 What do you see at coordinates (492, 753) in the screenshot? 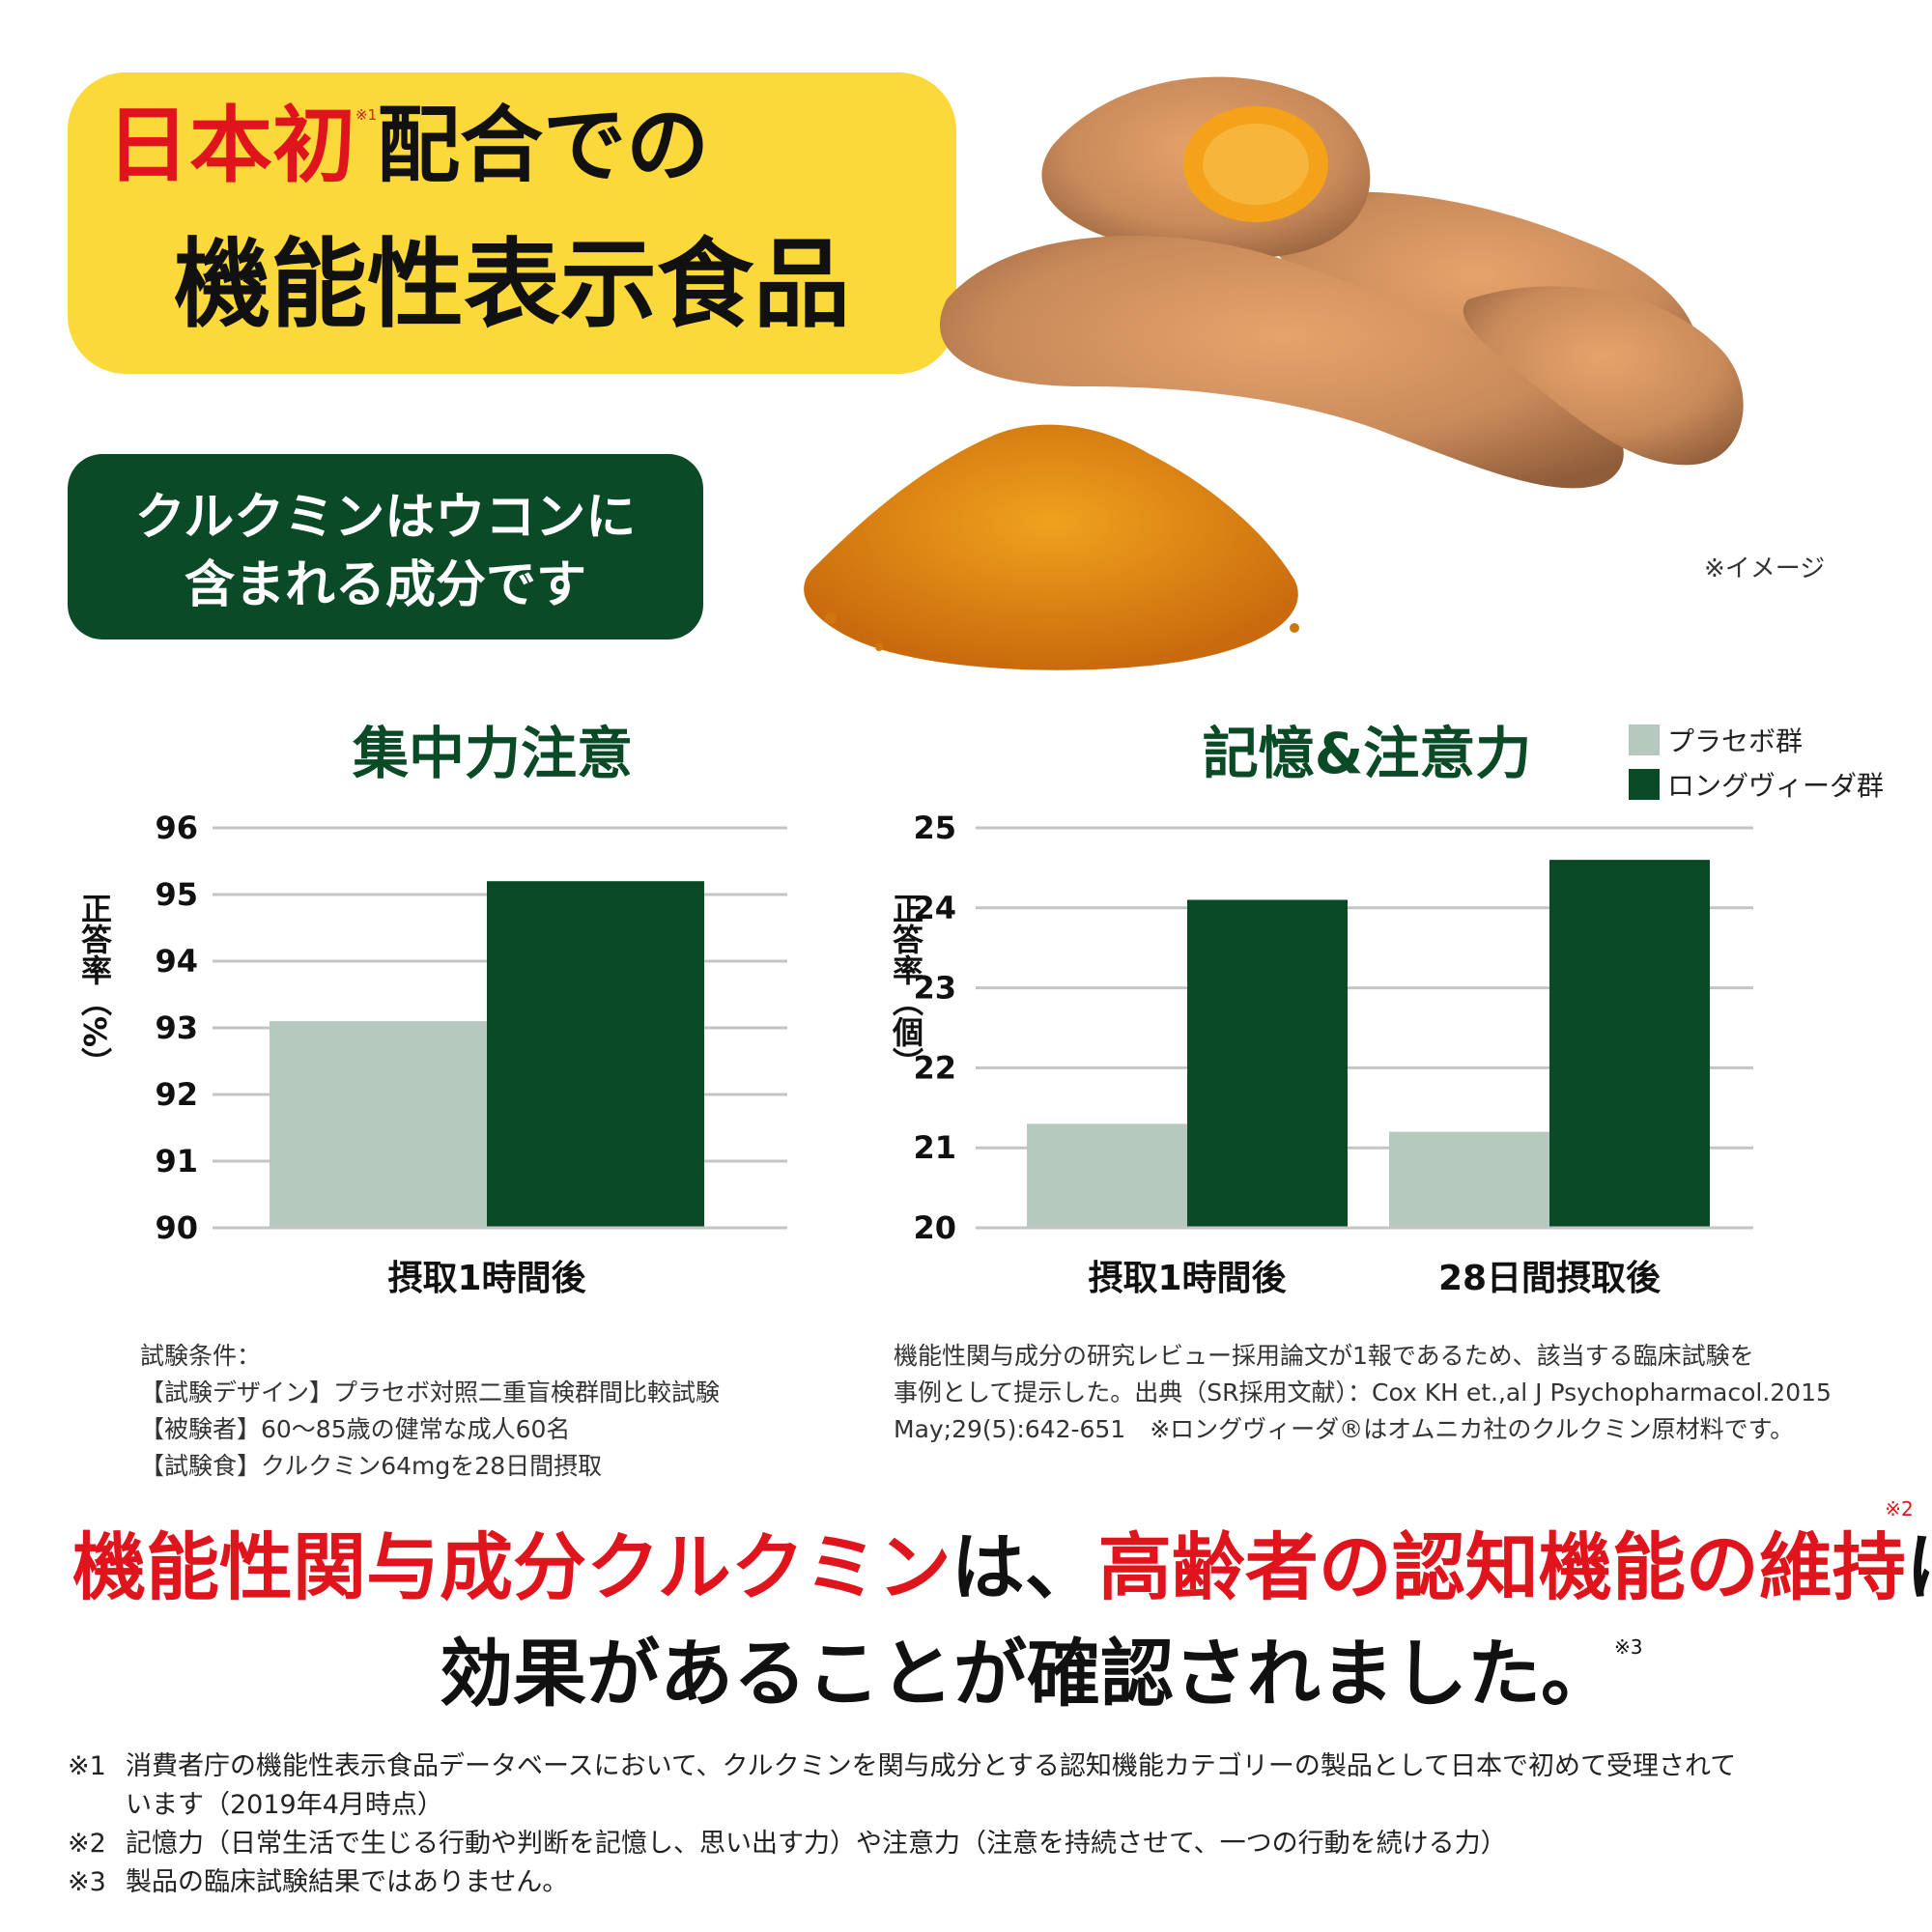
I see `chart-title: 集中力注意` at bounding box center [492, 753].